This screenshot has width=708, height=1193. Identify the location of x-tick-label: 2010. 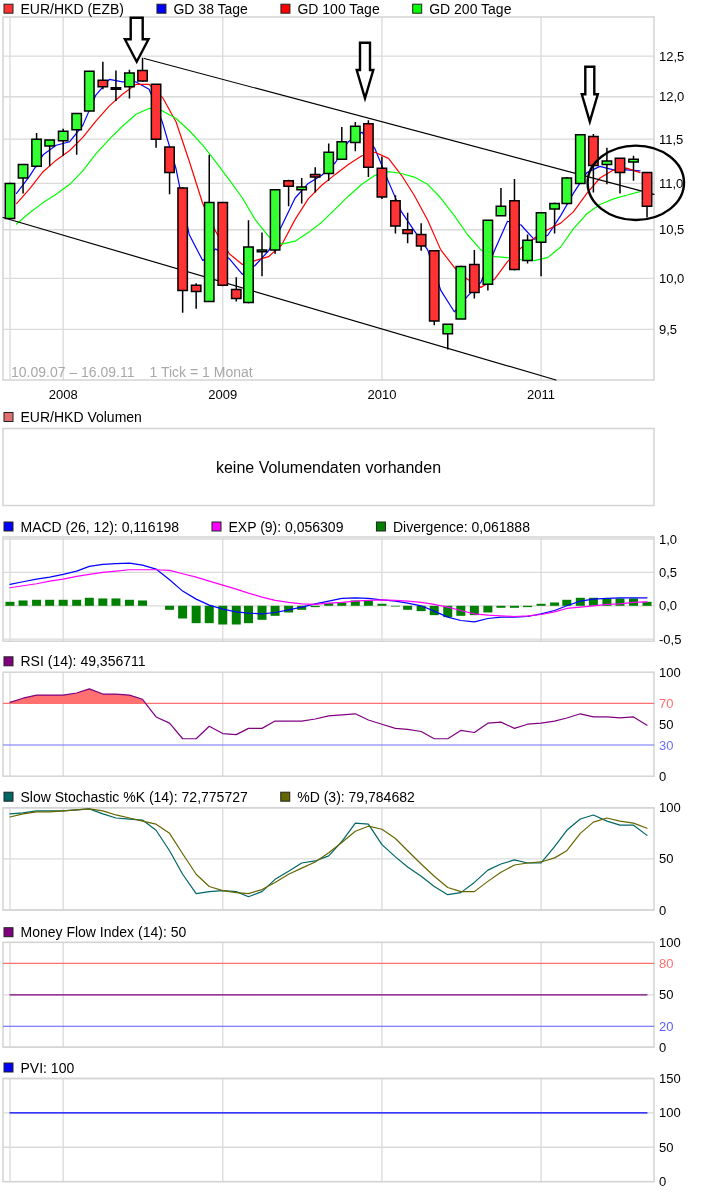
(382, 394).